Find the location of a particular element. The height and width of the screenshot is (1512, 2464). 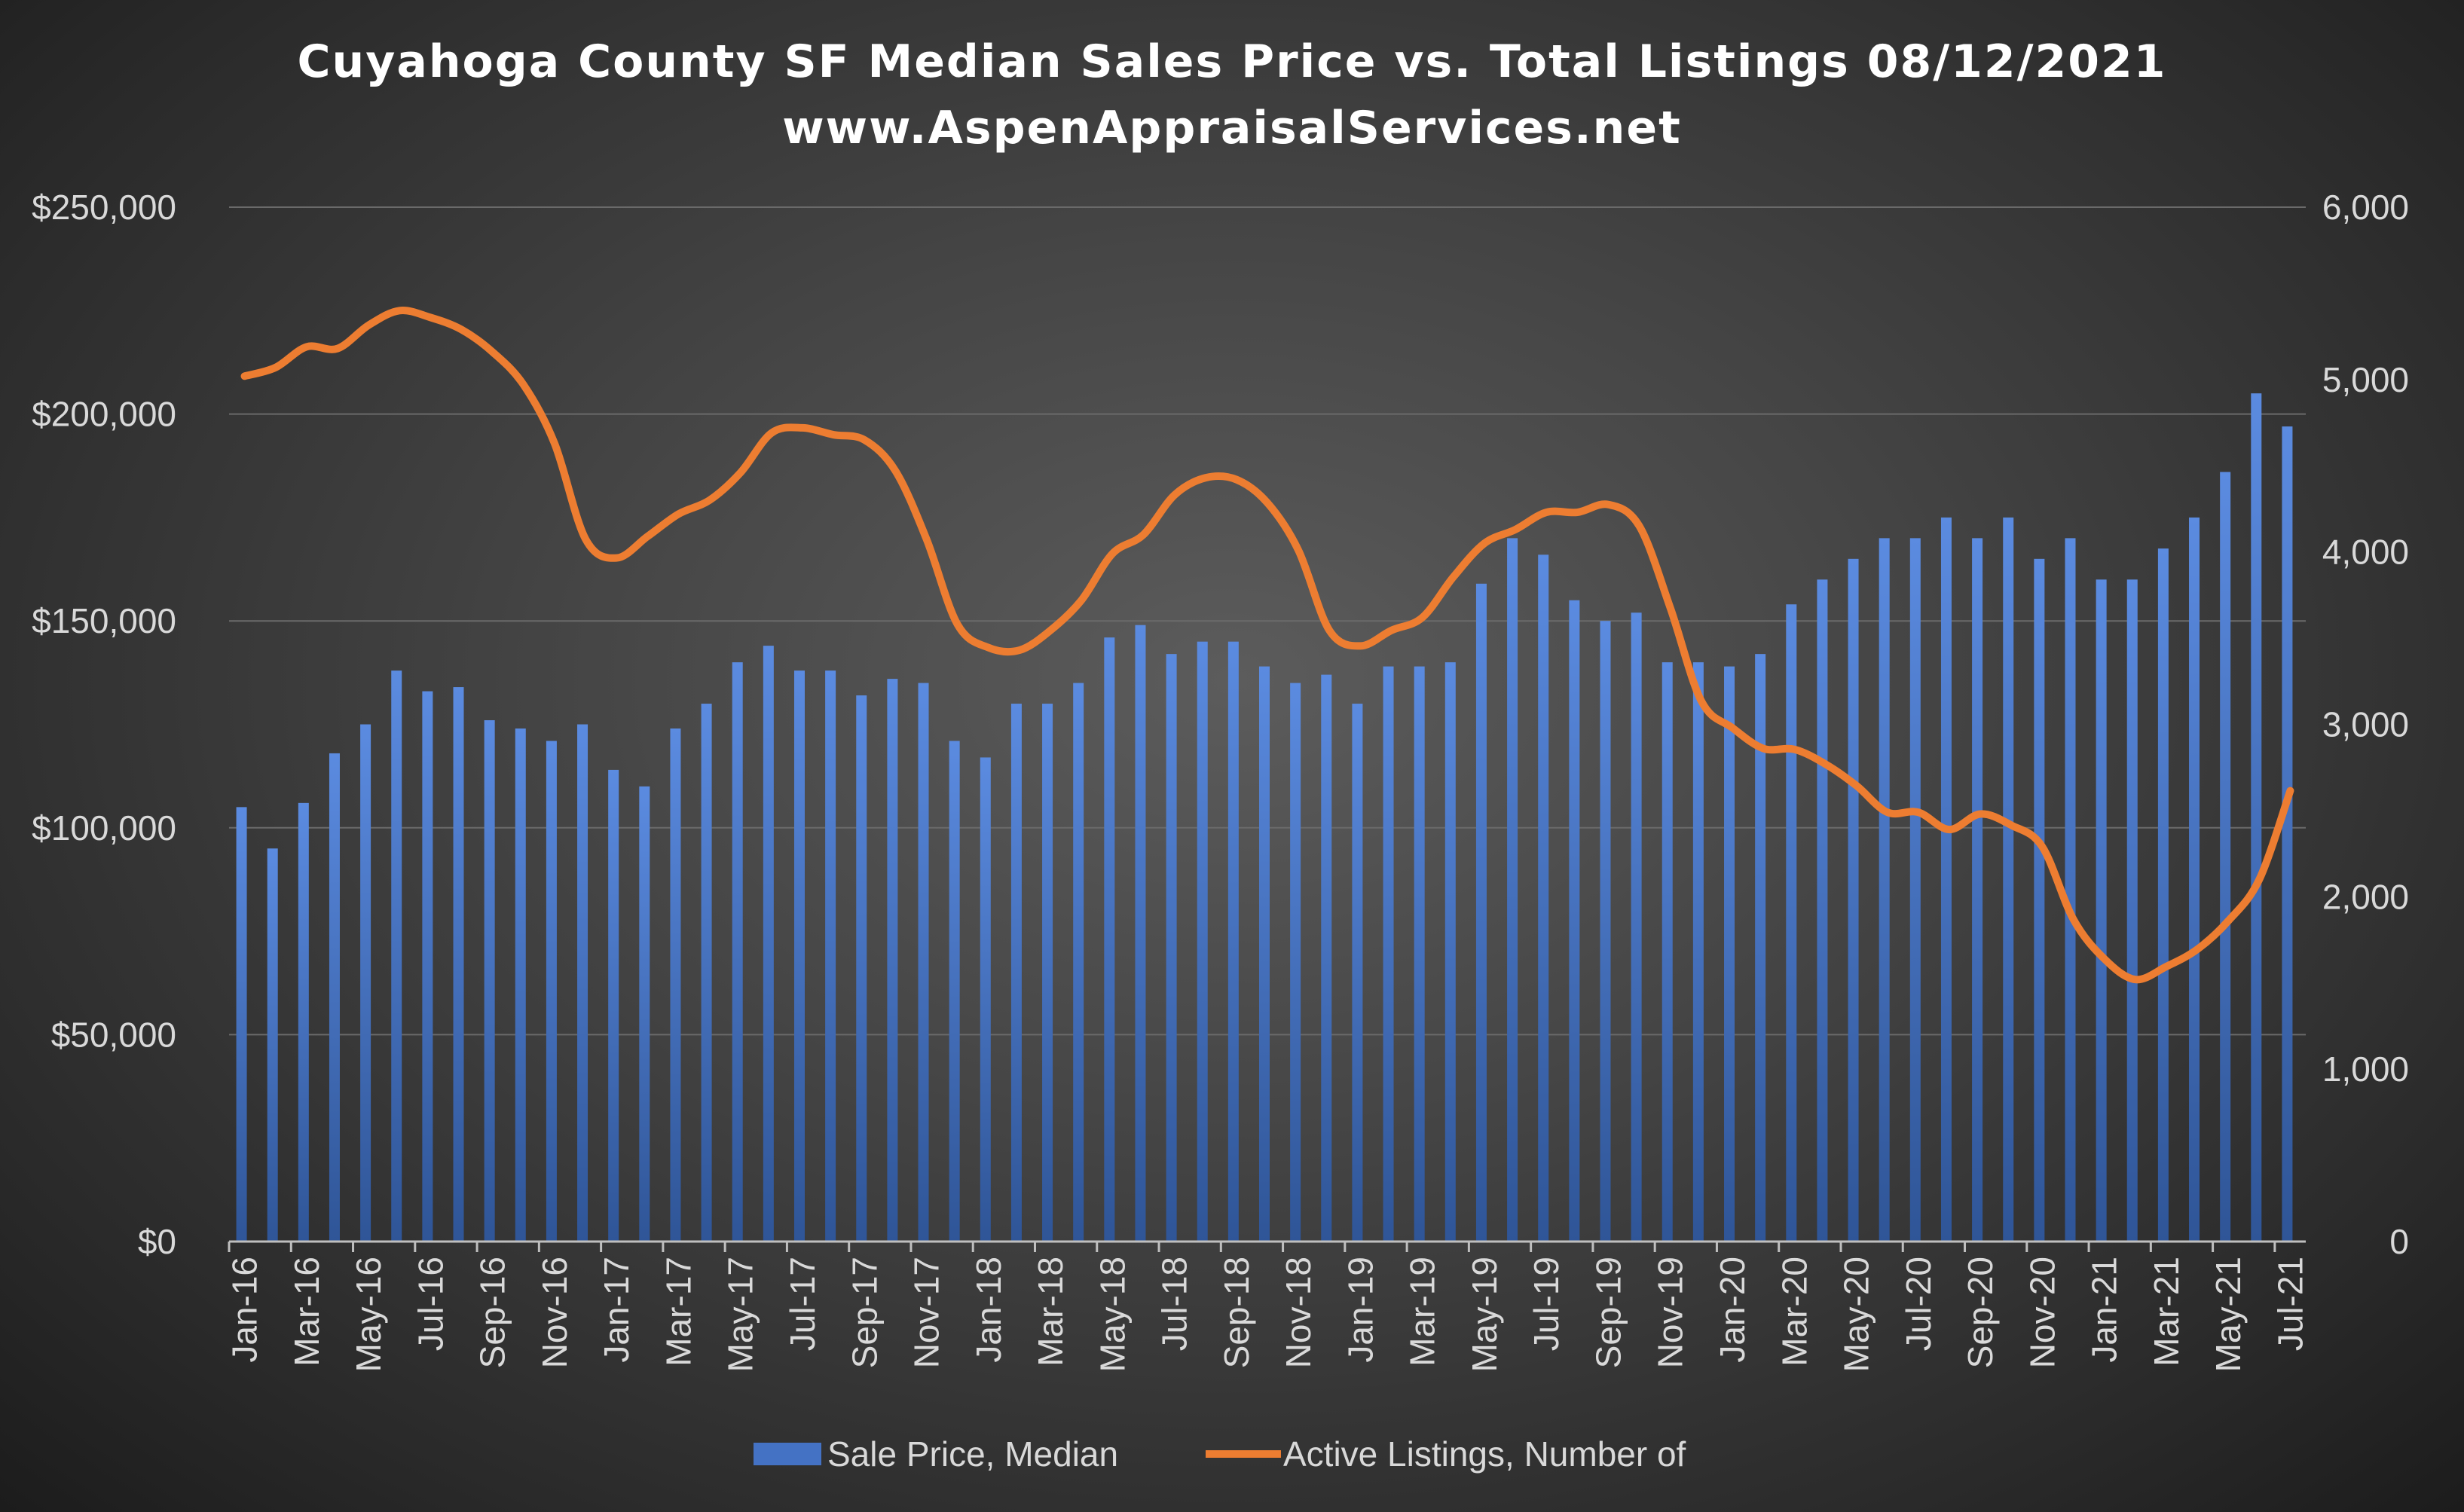

x-tick-label: Jul-21 is located at coordinates (2290, 1304).